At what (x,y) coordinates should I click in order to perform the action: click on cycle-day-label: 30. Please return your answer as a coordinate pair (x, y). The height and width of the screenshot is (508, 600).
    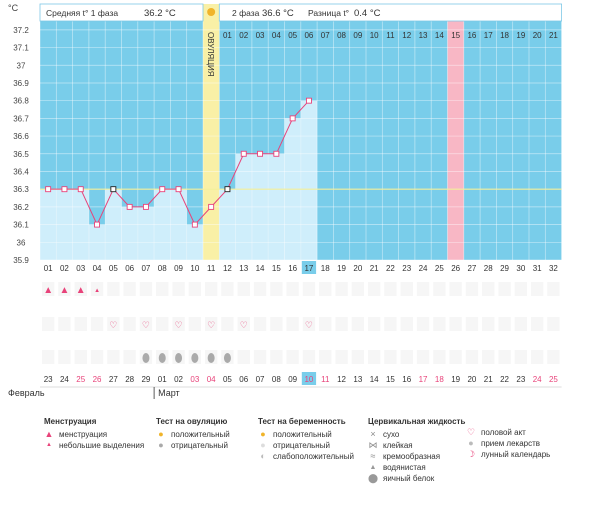
    Looking at the image, I should click on (520, 268).